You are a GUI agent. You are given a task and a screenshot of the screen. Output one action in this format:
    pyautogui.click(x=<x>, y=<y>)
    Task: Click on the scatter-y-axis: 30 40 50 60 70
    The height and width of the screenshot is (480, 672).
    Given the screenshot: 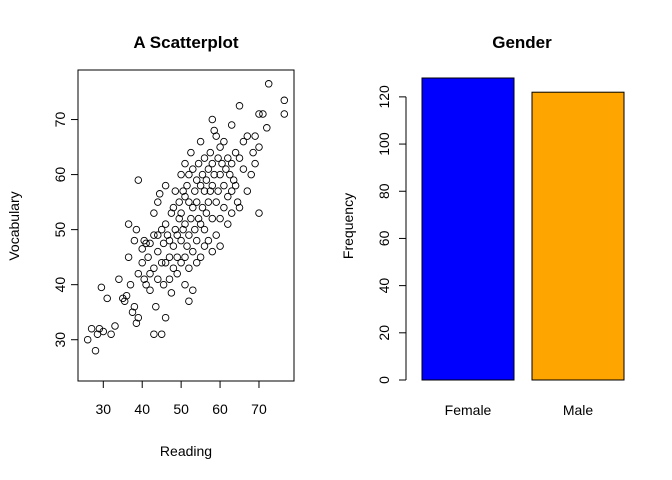 What is the action you would take?
    pyautogui.click(x=65, y=230)
    